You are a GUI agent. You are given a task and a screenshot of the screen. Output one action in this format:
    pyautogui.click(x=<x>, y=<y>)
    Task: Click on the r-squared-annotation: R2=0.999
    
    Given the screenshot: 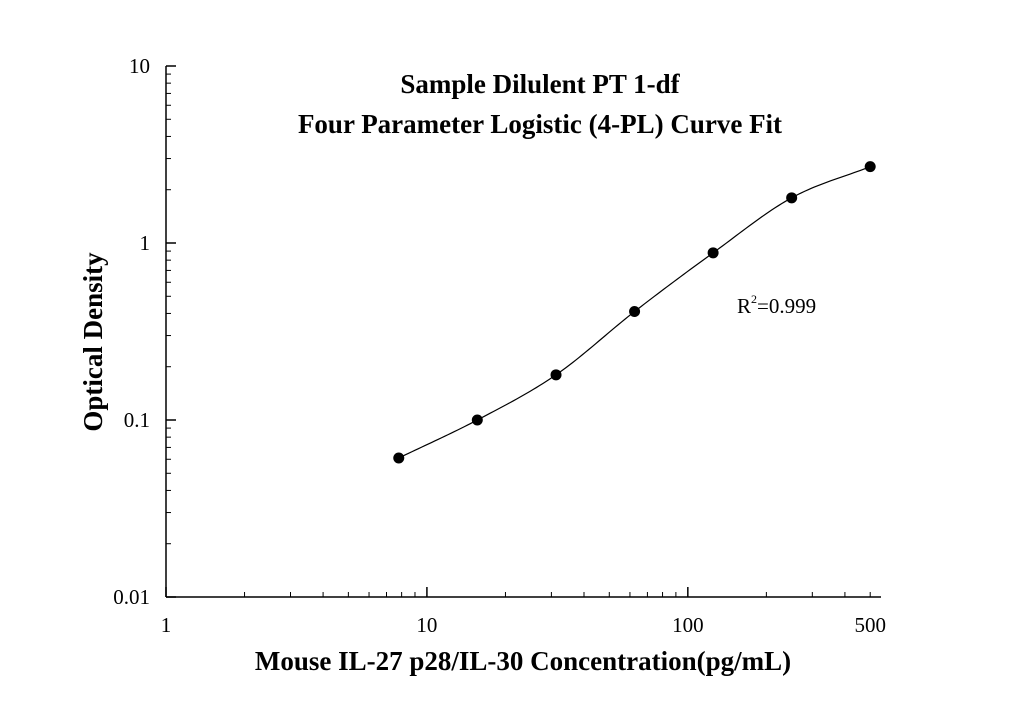 What is the action you would take?
    pyautogui.click(x=776, y=305)
    